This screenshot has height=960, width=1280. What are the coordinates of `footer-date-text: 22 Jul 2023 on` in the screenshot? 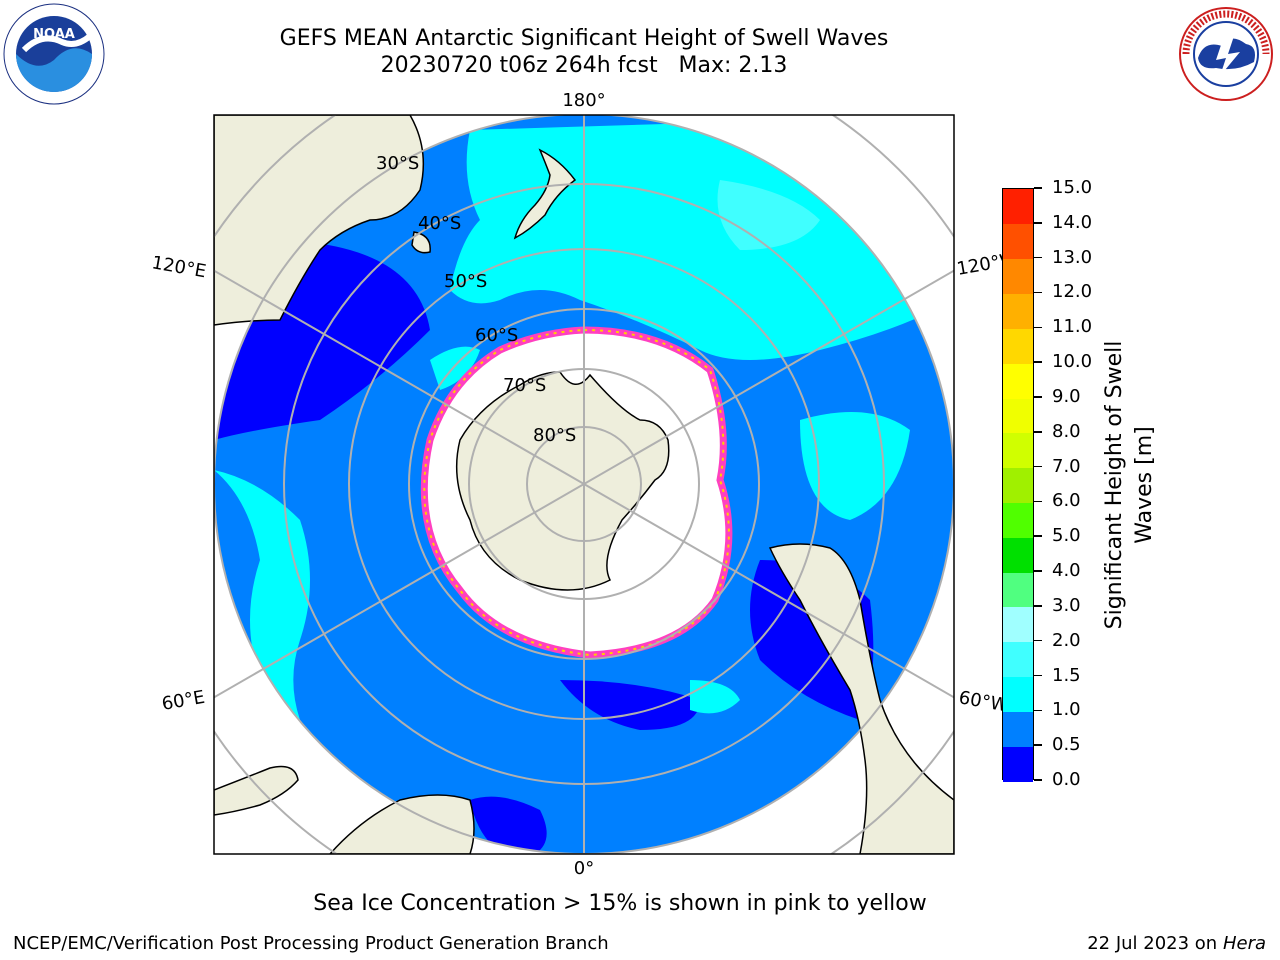 It's located at (1155, 943).